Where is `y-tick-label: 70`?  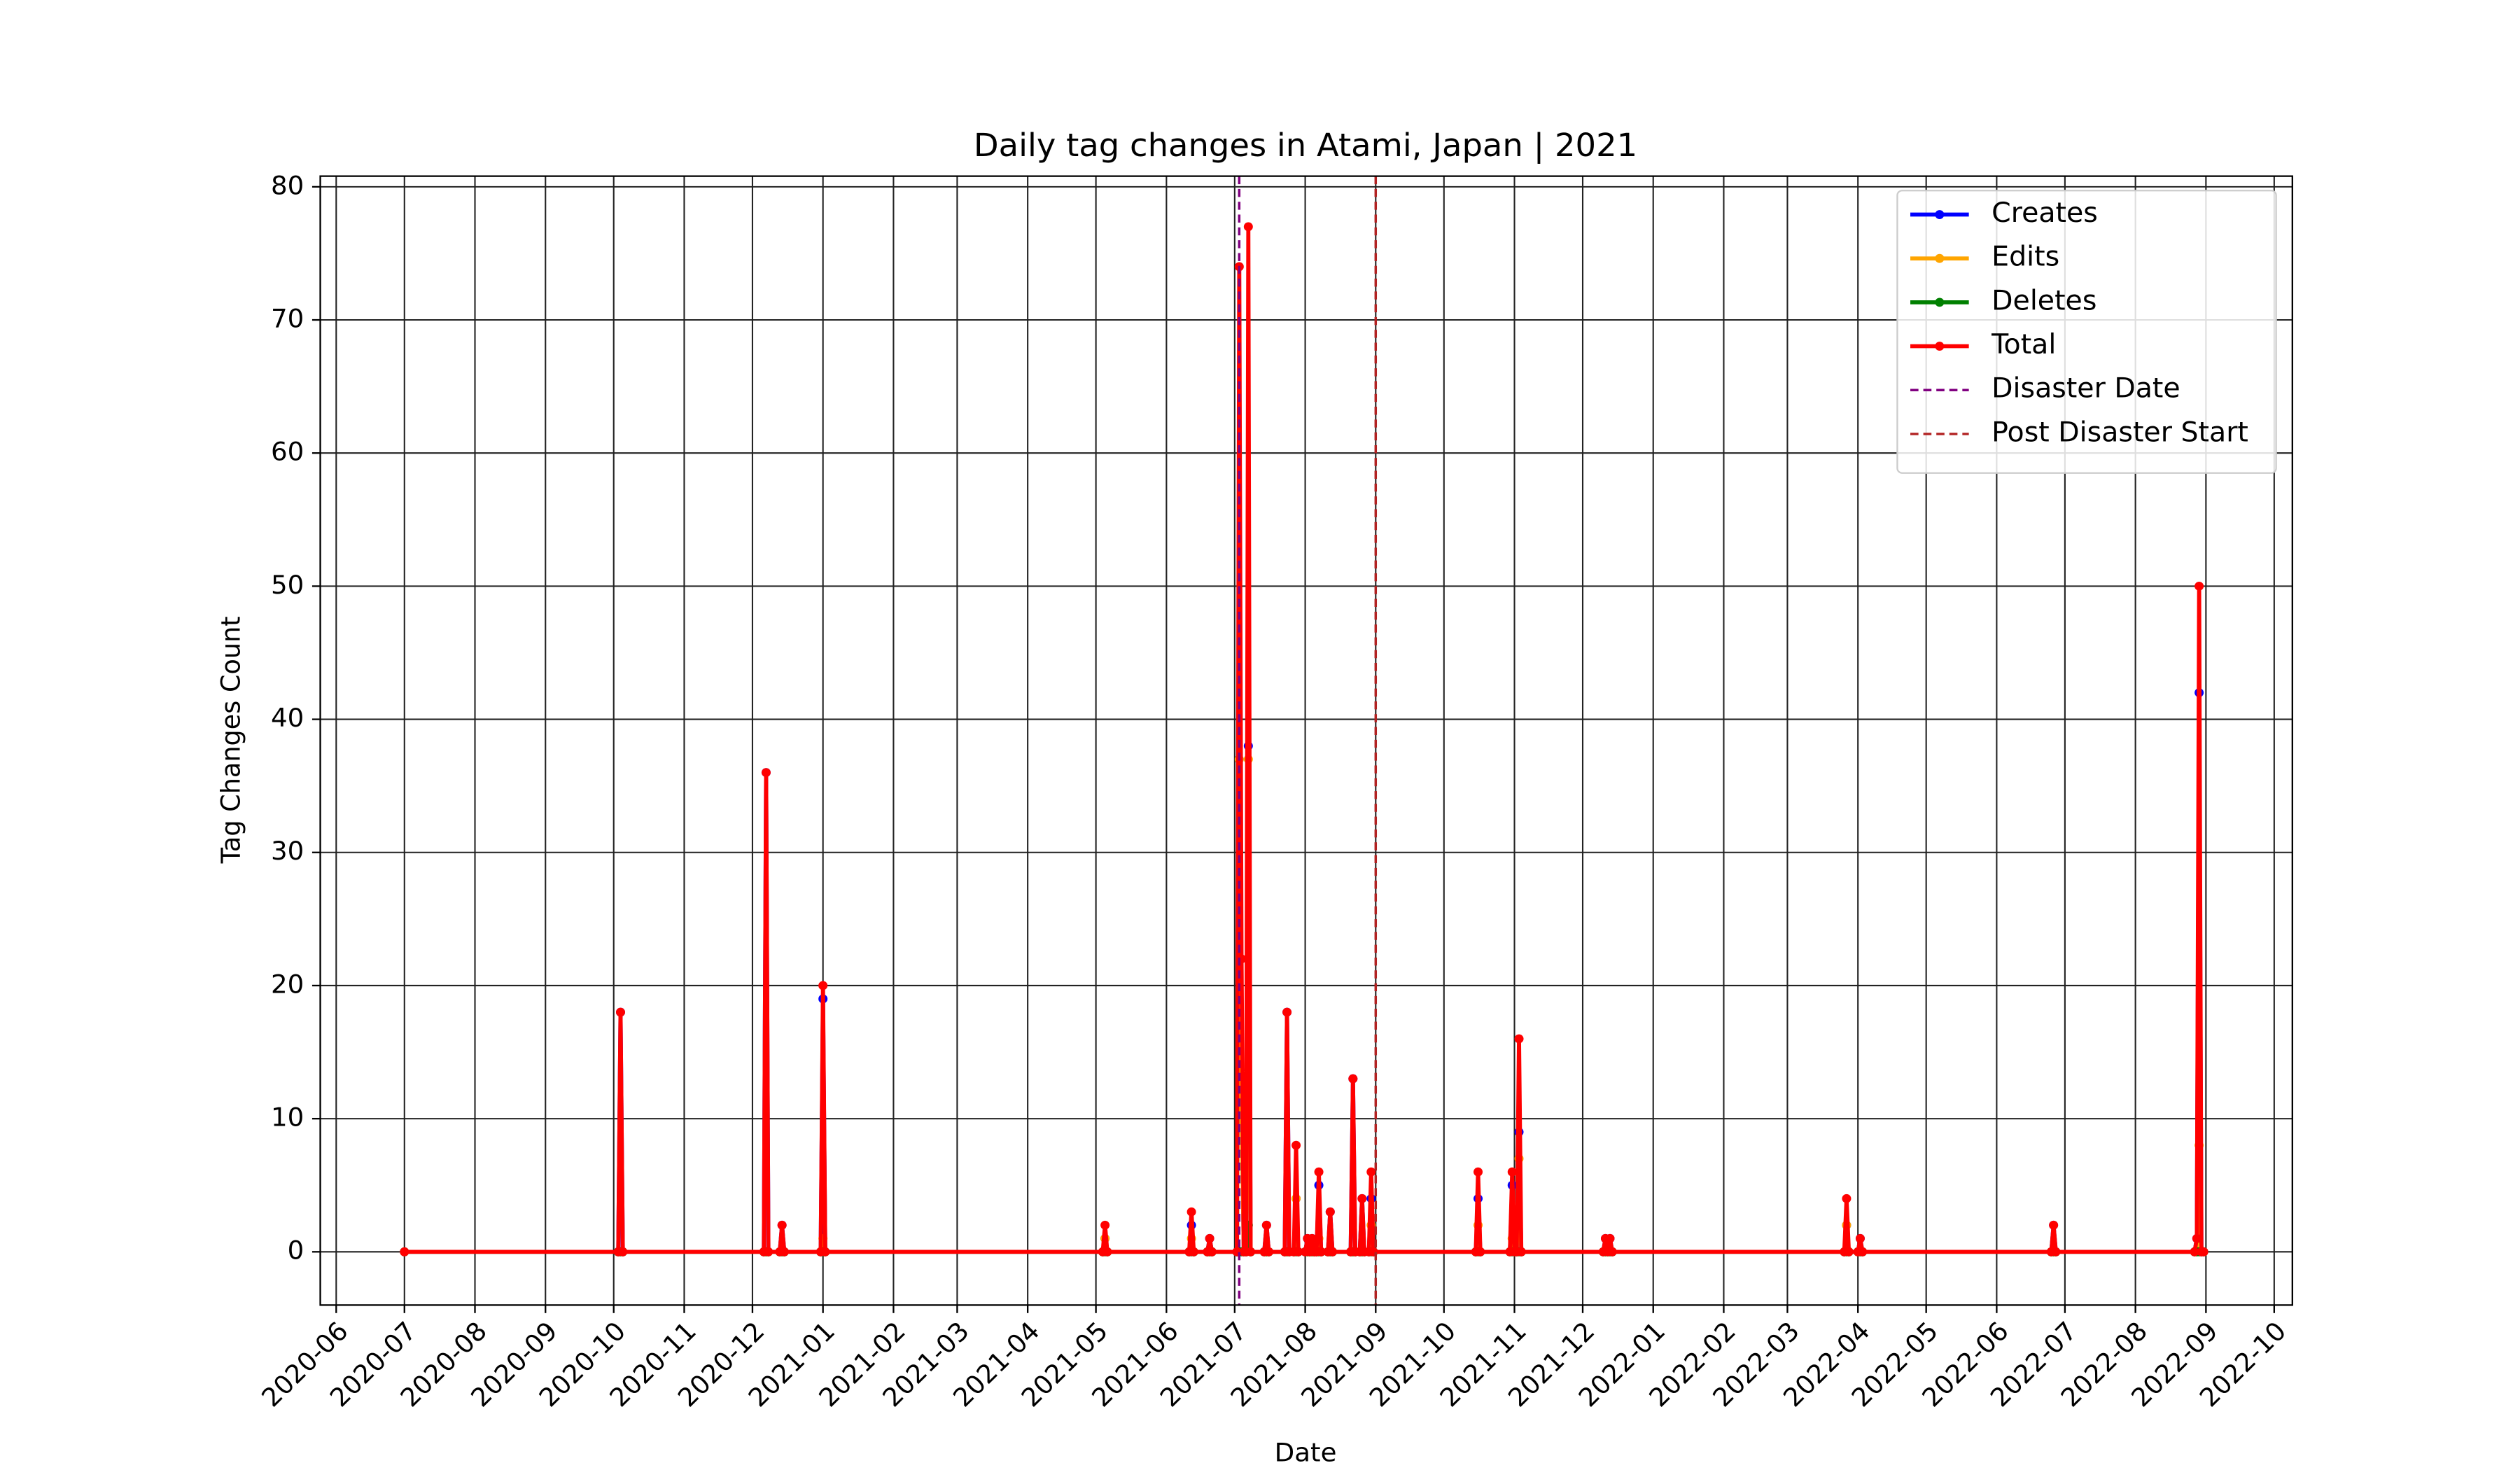
y-tick-label: 70 is located at coordinates (287, 319).